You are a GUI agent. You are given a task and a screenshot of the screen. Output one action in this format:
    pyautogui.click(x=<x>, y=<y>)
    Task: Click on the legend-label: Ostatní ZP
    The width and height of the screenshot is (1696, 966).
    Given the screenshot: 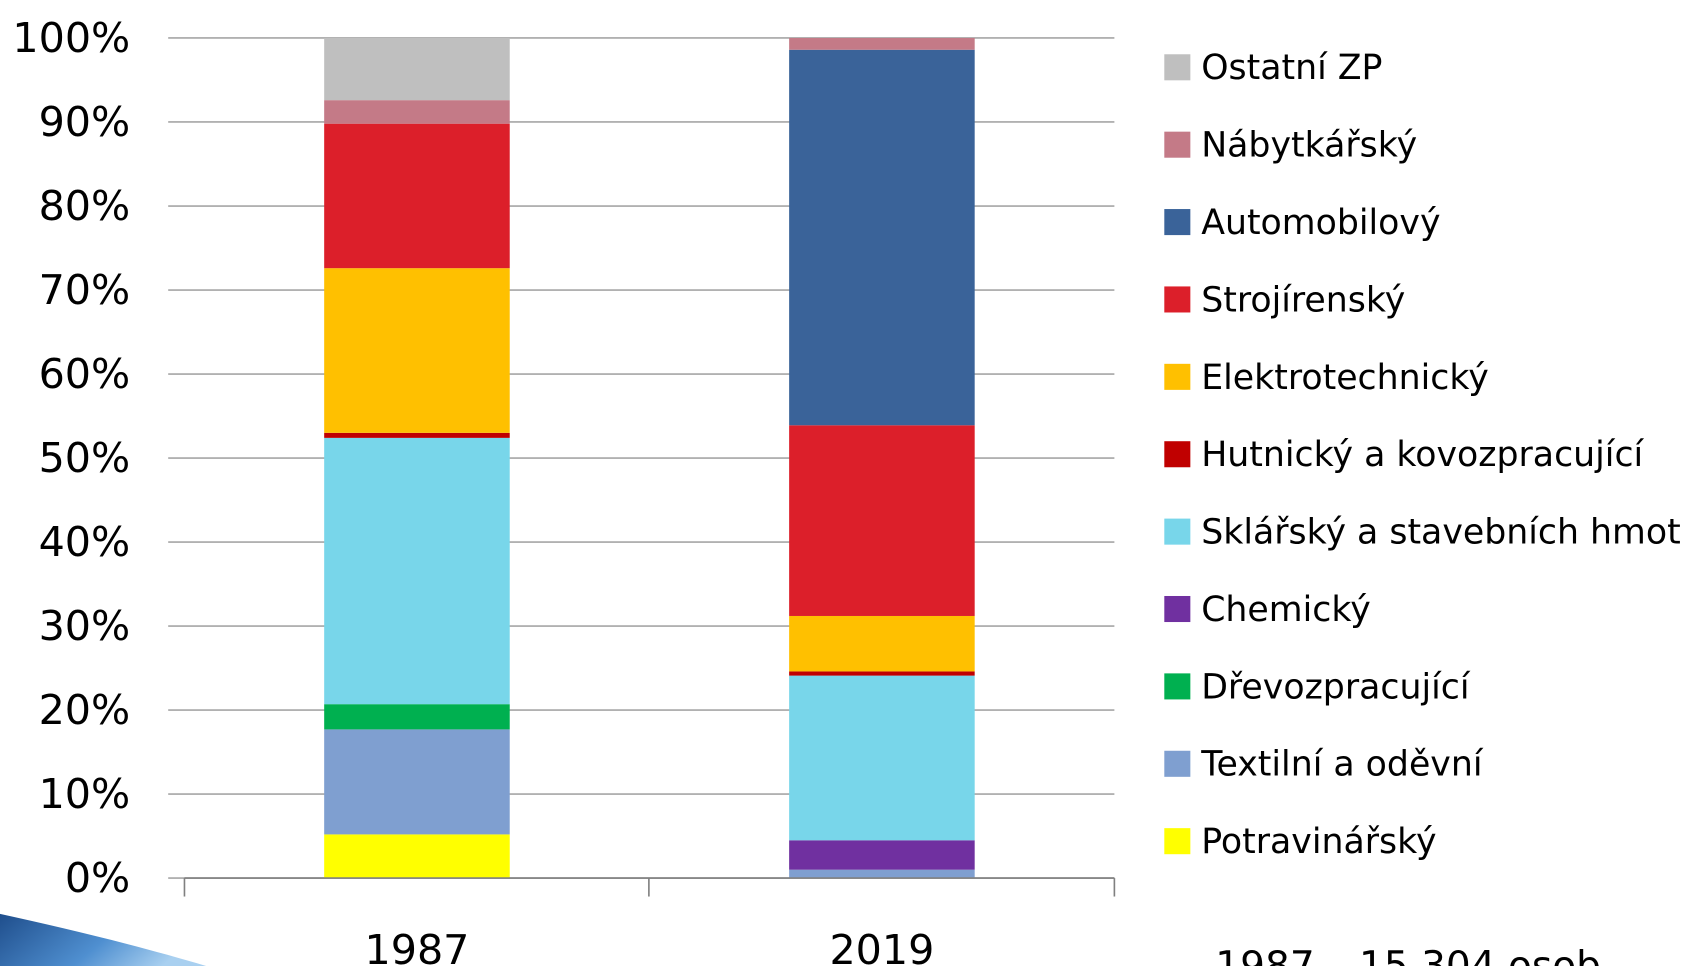 What is the action you would take?
    pyautogui.click(x=1291, y=68)
    